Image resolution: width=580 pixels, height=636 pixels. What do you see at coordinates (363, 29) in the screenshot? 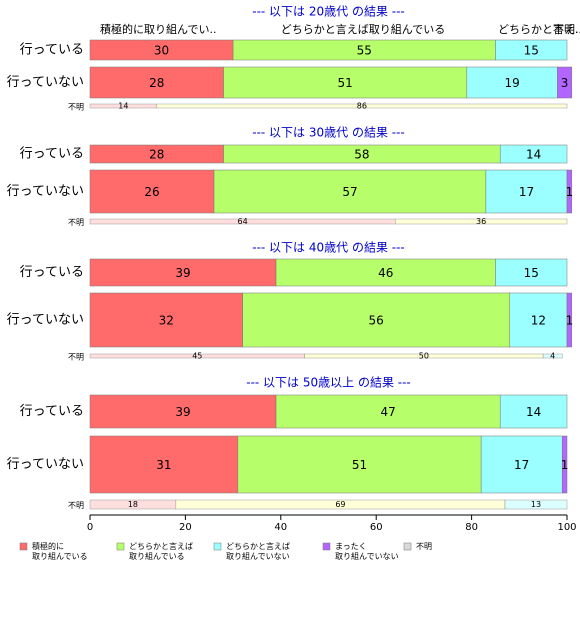
I see `column-label: どちらかと言えば取り組んでいる` at bounding box center [363, 29].